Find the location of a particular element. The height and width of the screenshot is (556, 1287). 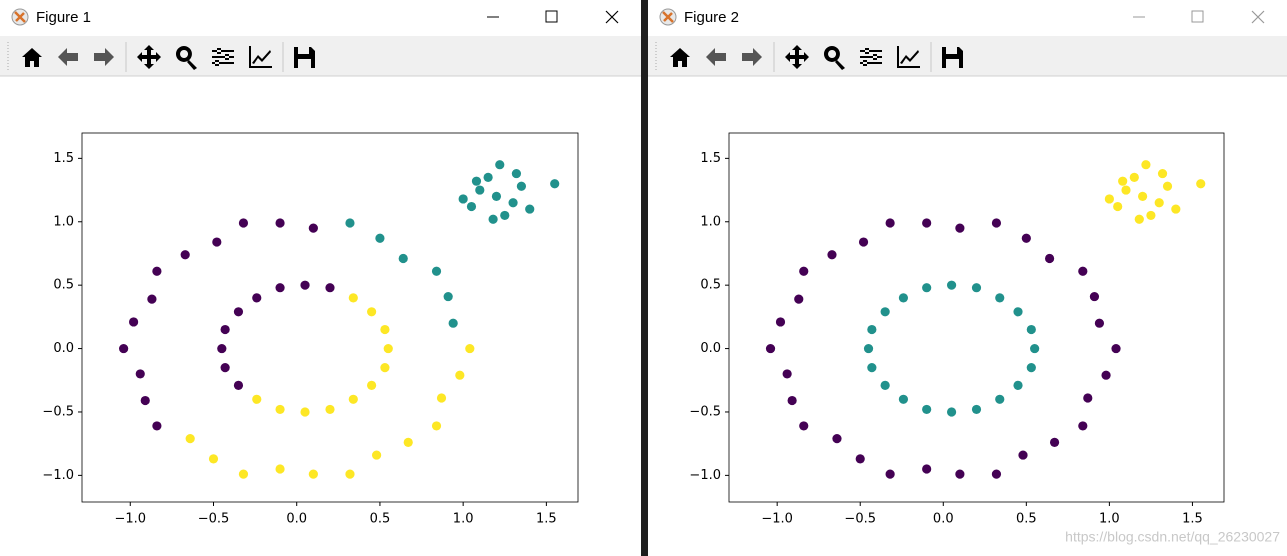

x-tick-label: 0.0 is located at coordinates (943, 519).